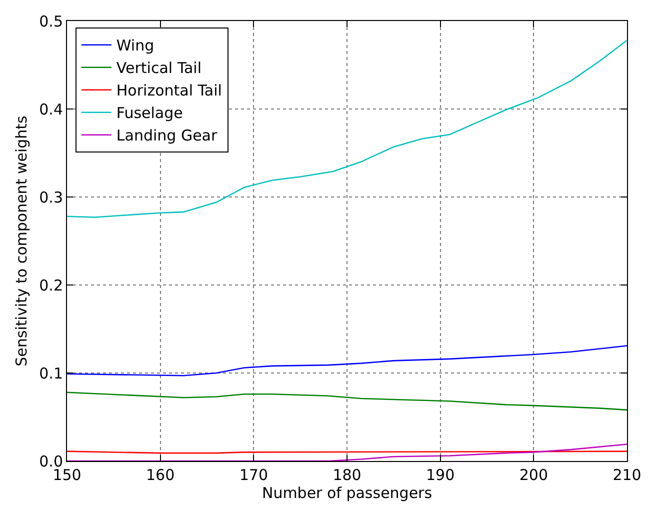  I want to click on legend-label: Wing, so click(135, 45).